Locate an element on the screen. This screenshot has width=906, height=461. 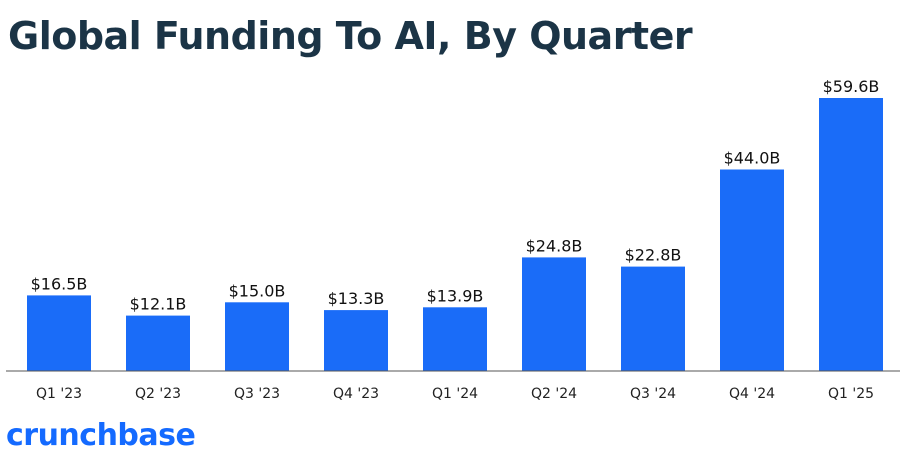
value-label-7: $44.0B is located at coordinates (752, 158).